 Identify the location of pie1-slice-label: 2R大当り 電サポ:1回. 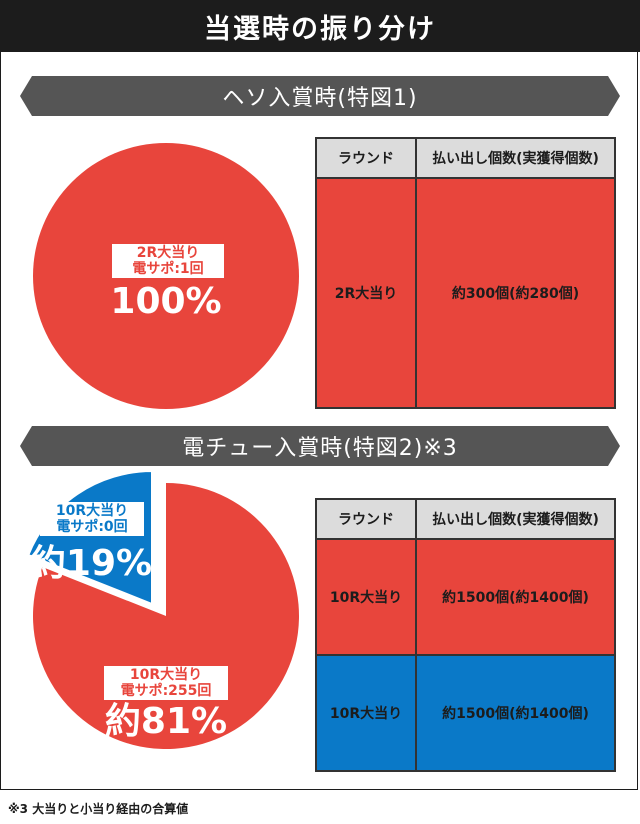
(168, 261).